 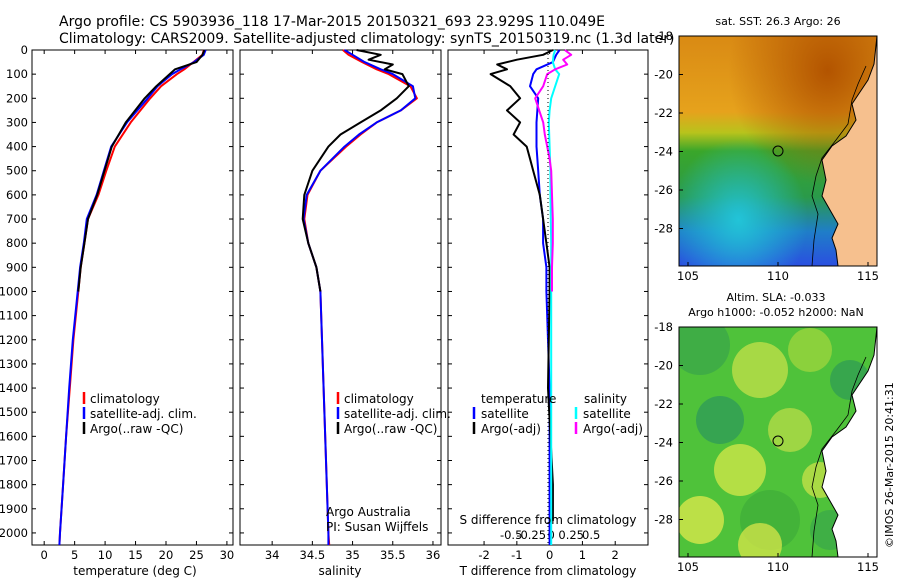 What do you see at coordinates (44, 555) in the screenshot?
I see `x-tick-label: 0` at bounding box center [44, 555].